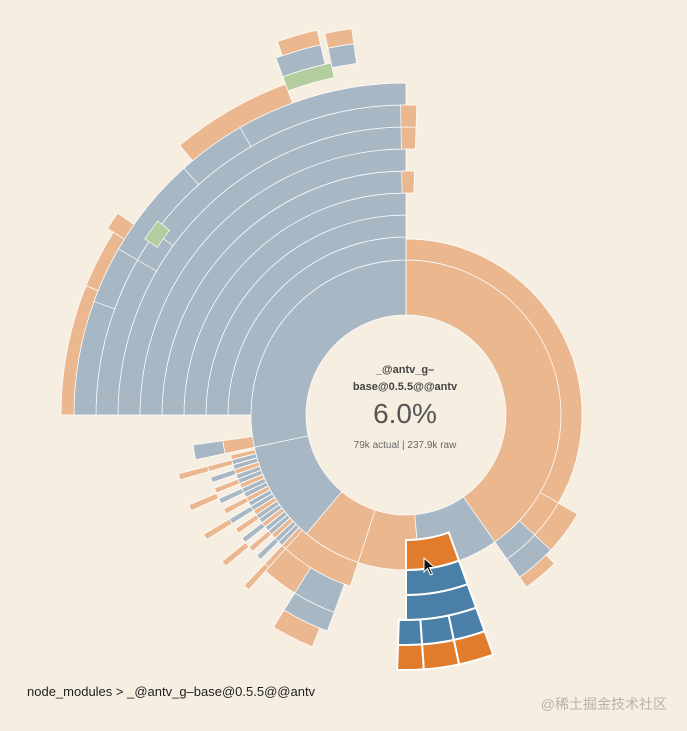  Describe the element at coordinates (603, 704) in the screenshot. I see `watermark: @稀土掘金技术社区` at that location.